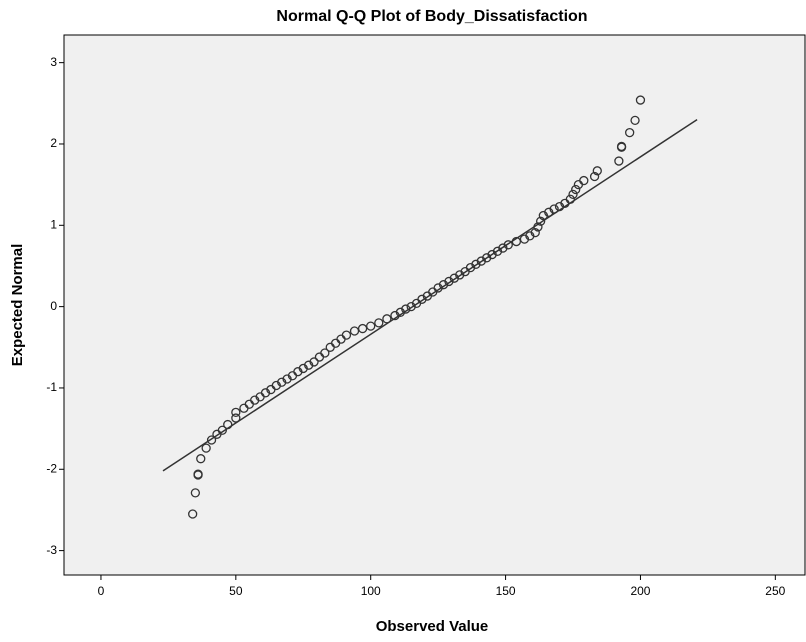 The width and height of the screenshot is (806, 642). Describe the element at coordinates (53, 62) in the screenshot. I see `y-tick-label: 3` at that location.